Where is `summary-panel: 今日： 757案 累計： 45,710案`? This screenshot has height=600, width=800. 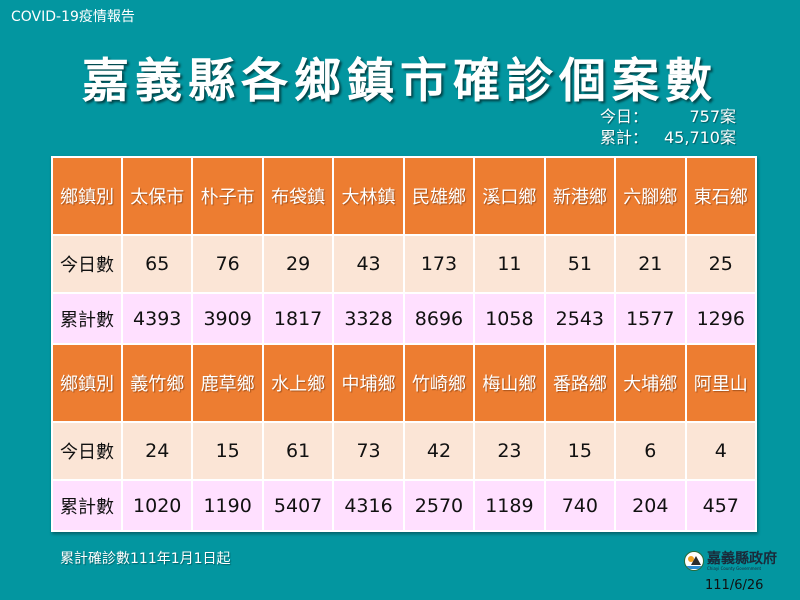 summary-panel: 今日： 757案 累計： 45,710案 is located at coordinates (668, 127).